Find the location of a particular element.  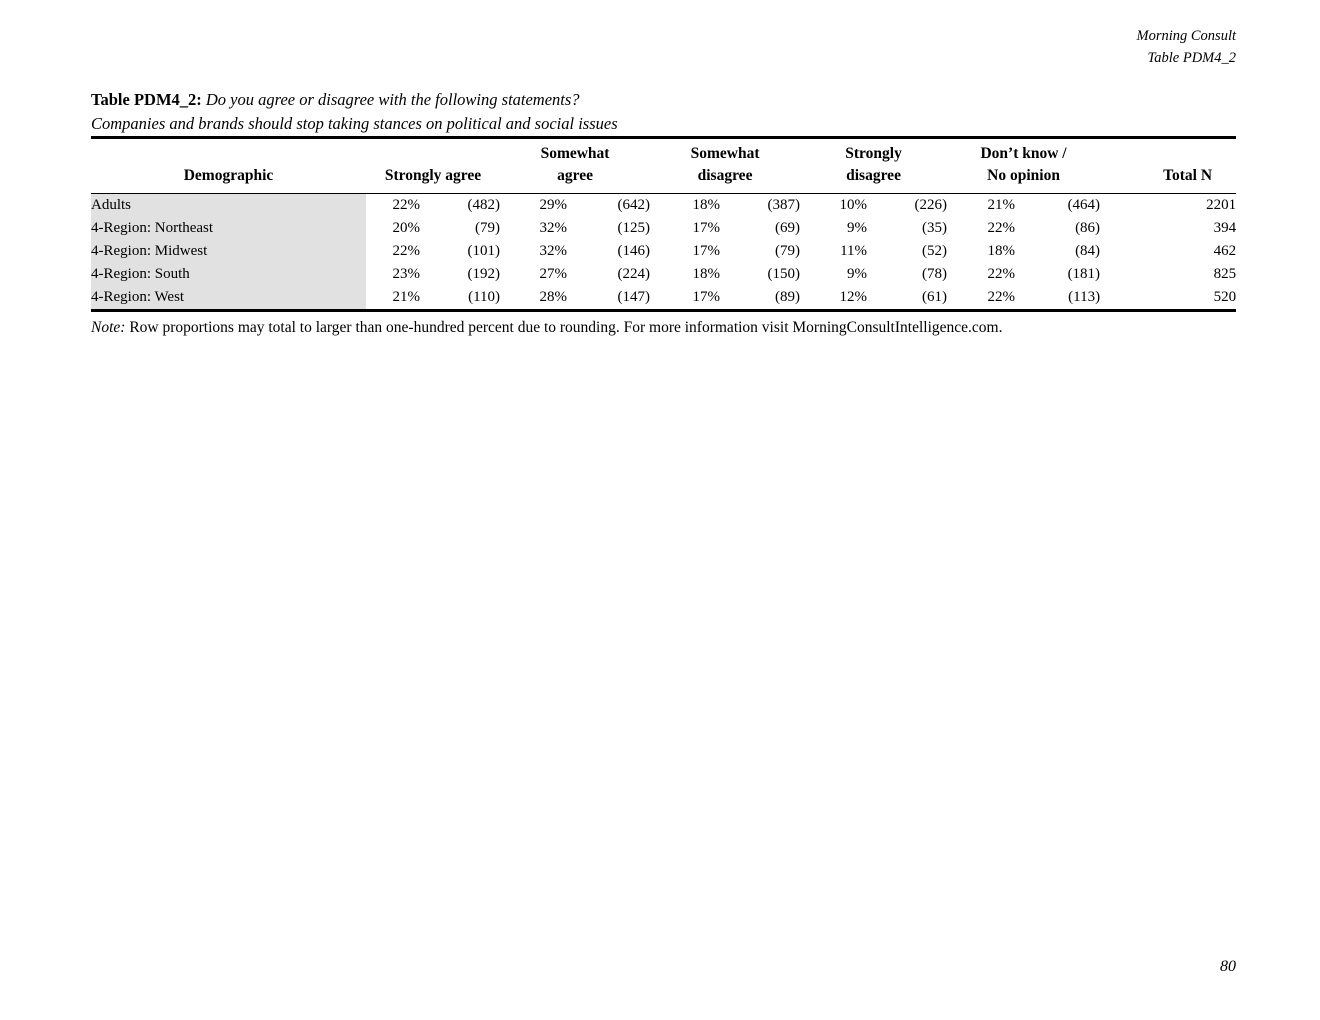

demographic-cell: 4-Region: Midwest is located at coordinates (228, 251).